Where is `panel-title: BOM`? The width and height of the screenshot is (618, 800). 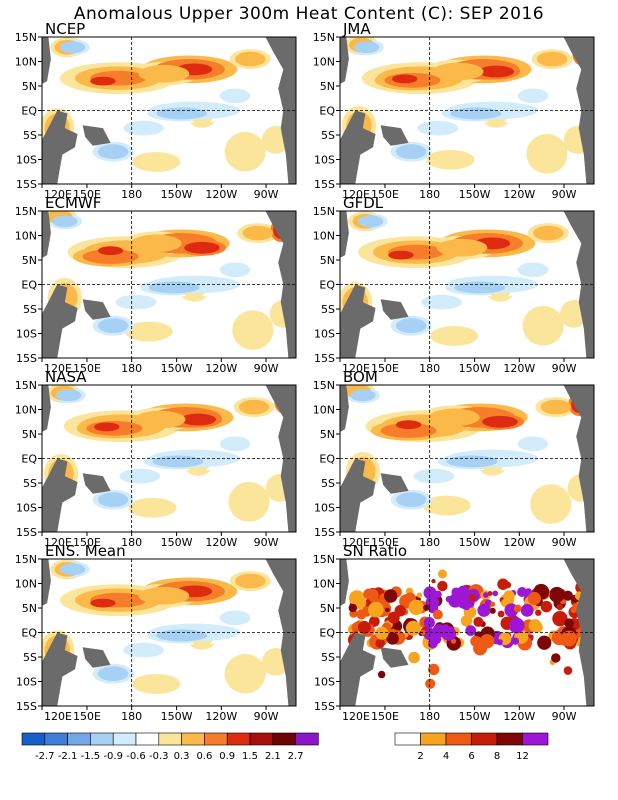 panel-title: BOM is located at coordinates (360, 377).